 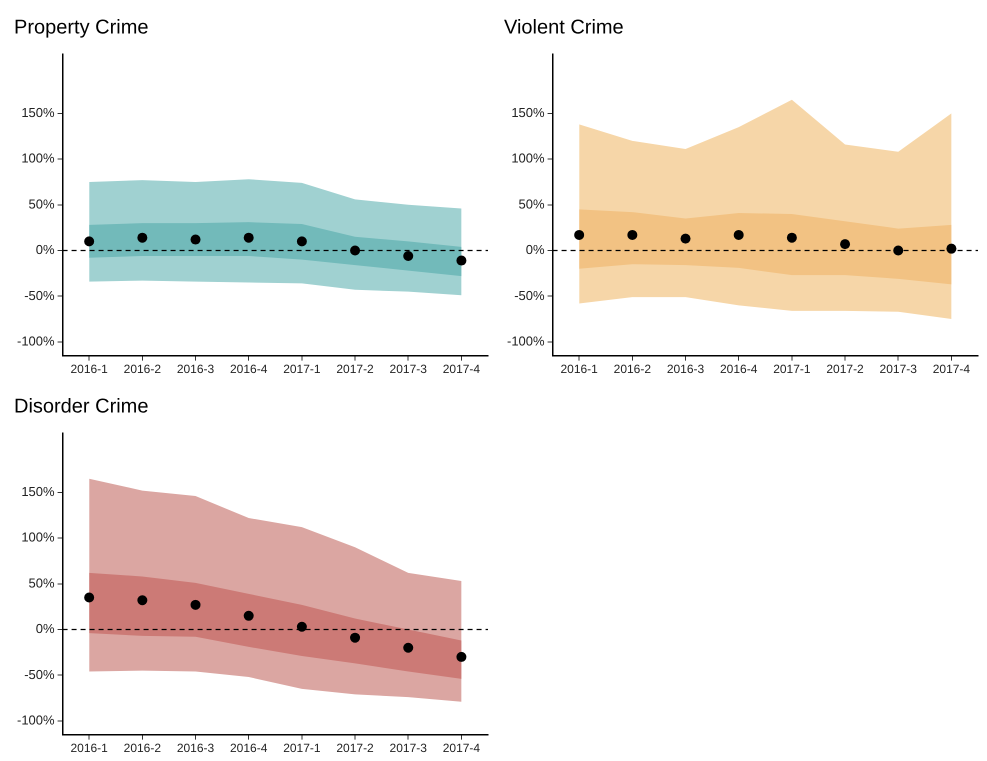 I want to click on chart-title: Disorder Crime, so click(x=81, y=407).